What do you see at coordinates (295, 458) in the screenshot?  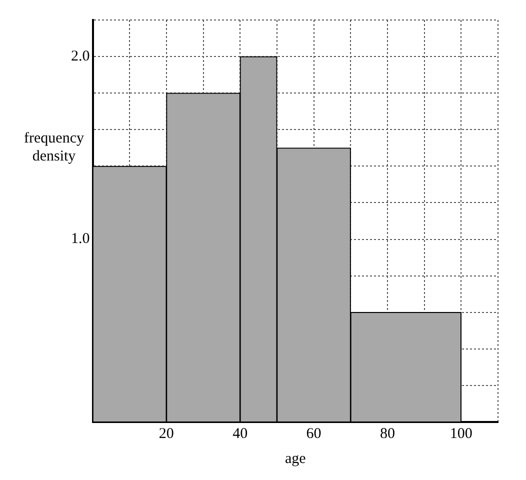 I see `x-axis-title: age` at bounding box center [295, 458].